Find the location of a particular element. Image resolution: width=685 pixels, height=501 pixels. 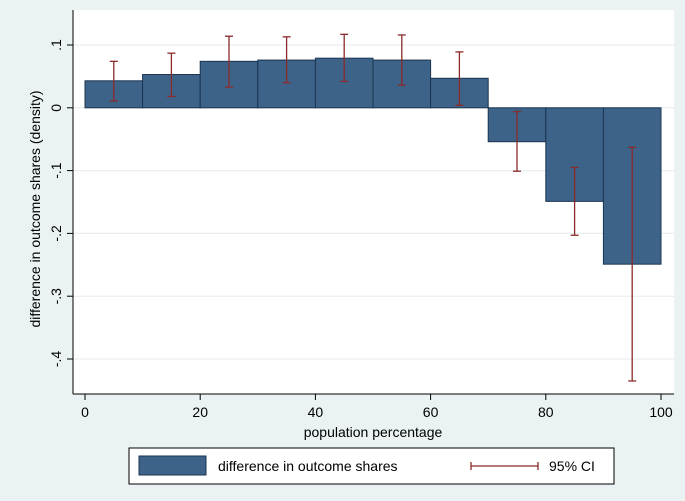

y-tick-label-2: -.1 is located at coordinates (56, 170).